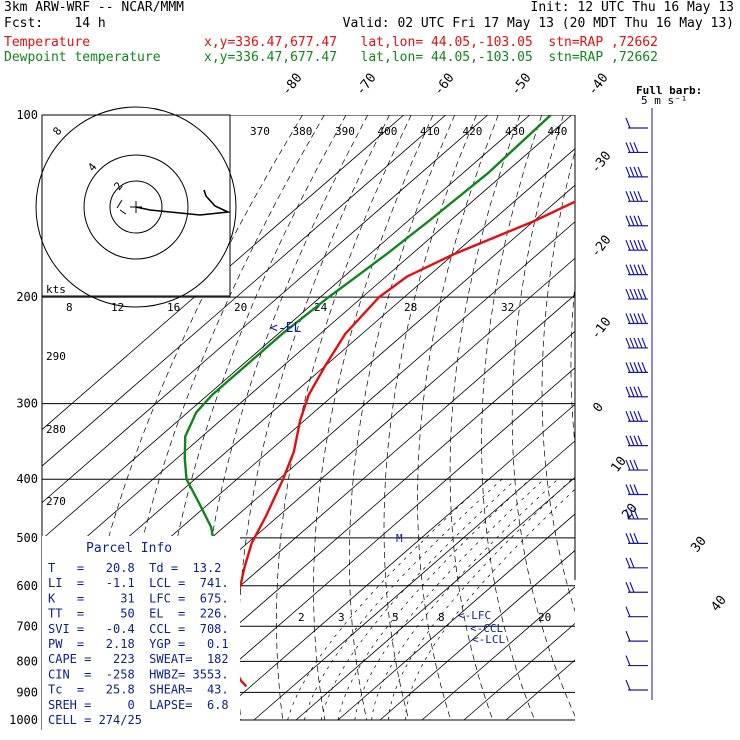  I want to click on pressure-tick-label: 600, so click(27, 586).